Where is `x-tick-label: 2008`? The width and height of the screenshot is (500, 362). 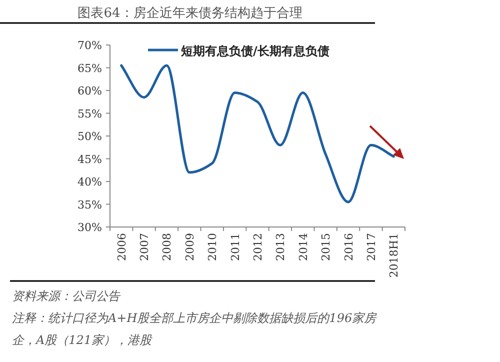 x-tick-label: 2008 is located at coordinates (167, 247).